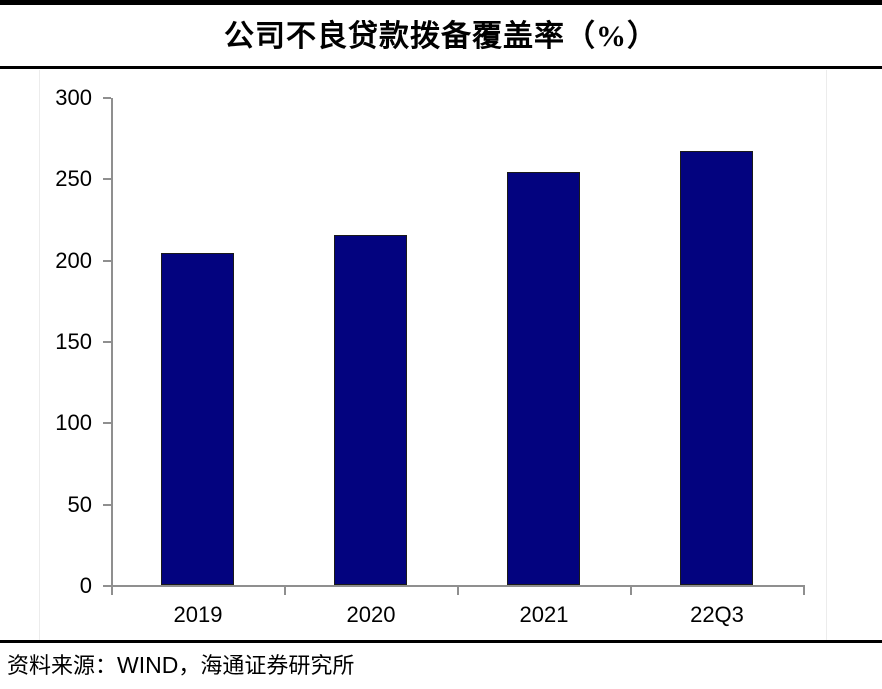  What do you see at coordinates (441, 67) in the screenshot?
I see `title-divider-line` at bounding box center [441, 67].